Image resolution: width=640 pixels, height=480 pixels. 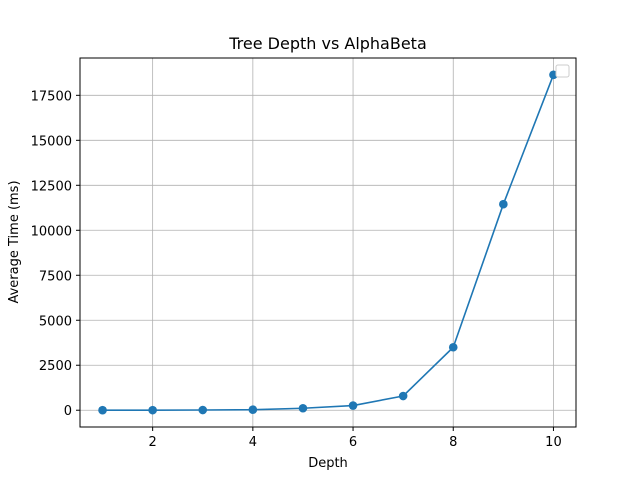 What do you see at coordinates (14, 241) in the screenshot?
I see `y-axis-label: Average Time (ms)` at bounding box center [14, 241].